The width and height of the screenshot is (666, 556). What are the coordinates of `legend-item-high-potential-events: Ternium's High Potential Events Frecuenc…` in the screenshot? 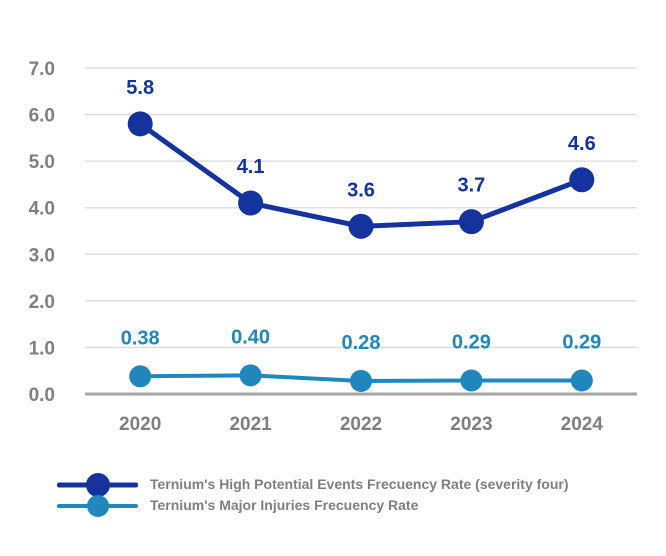 It's located at (313, 484).